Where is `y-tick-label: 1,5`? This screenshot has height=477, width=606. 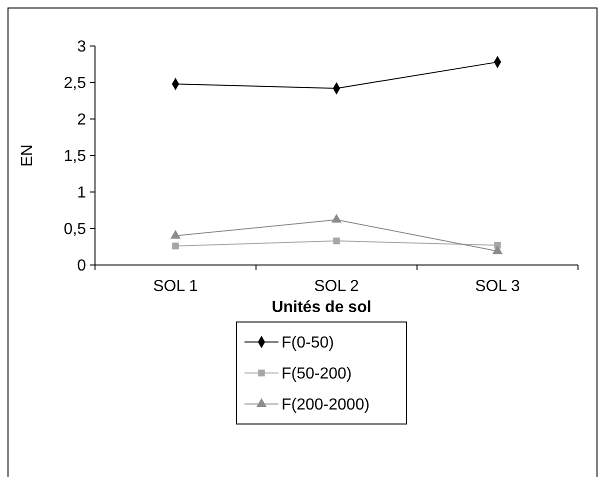 y-tick-label: 1,5 is located at coordinates (75, 157).